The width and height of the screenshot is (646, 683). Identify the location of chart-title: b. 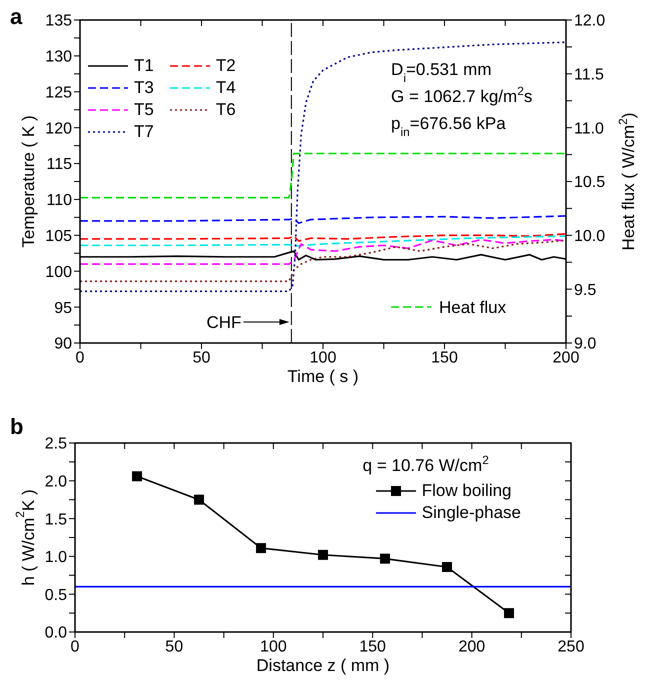
(17, 426).